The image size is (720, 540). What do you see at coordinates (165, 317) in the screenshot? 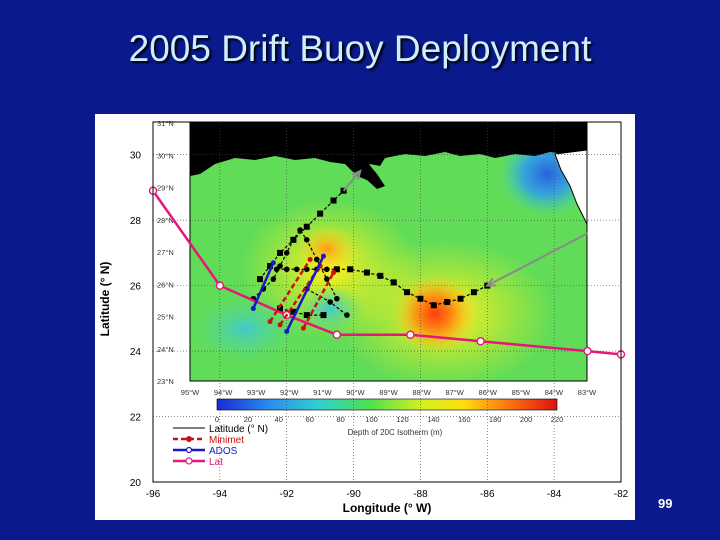
I see `inset-lat-label: 25°N` at bounding box center [165, 317].